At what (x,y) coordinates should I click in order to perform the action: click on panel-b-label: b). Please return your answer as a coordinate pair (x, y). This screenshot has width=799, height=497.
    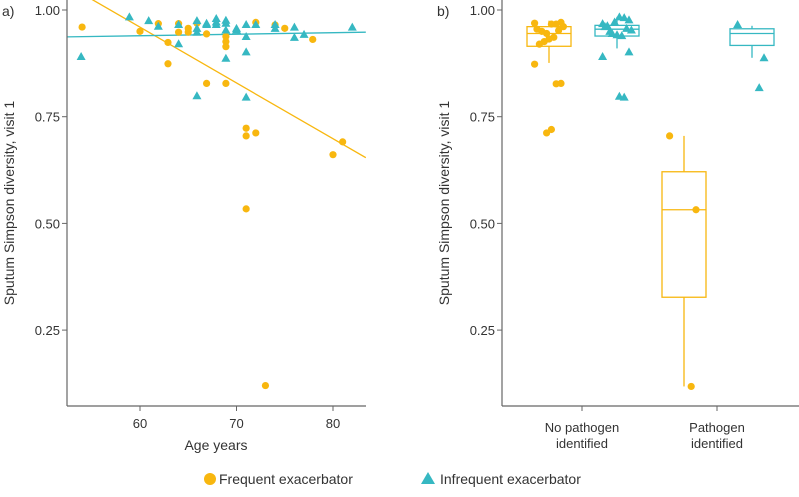
    Looking at the image, I should click on (443, 11).